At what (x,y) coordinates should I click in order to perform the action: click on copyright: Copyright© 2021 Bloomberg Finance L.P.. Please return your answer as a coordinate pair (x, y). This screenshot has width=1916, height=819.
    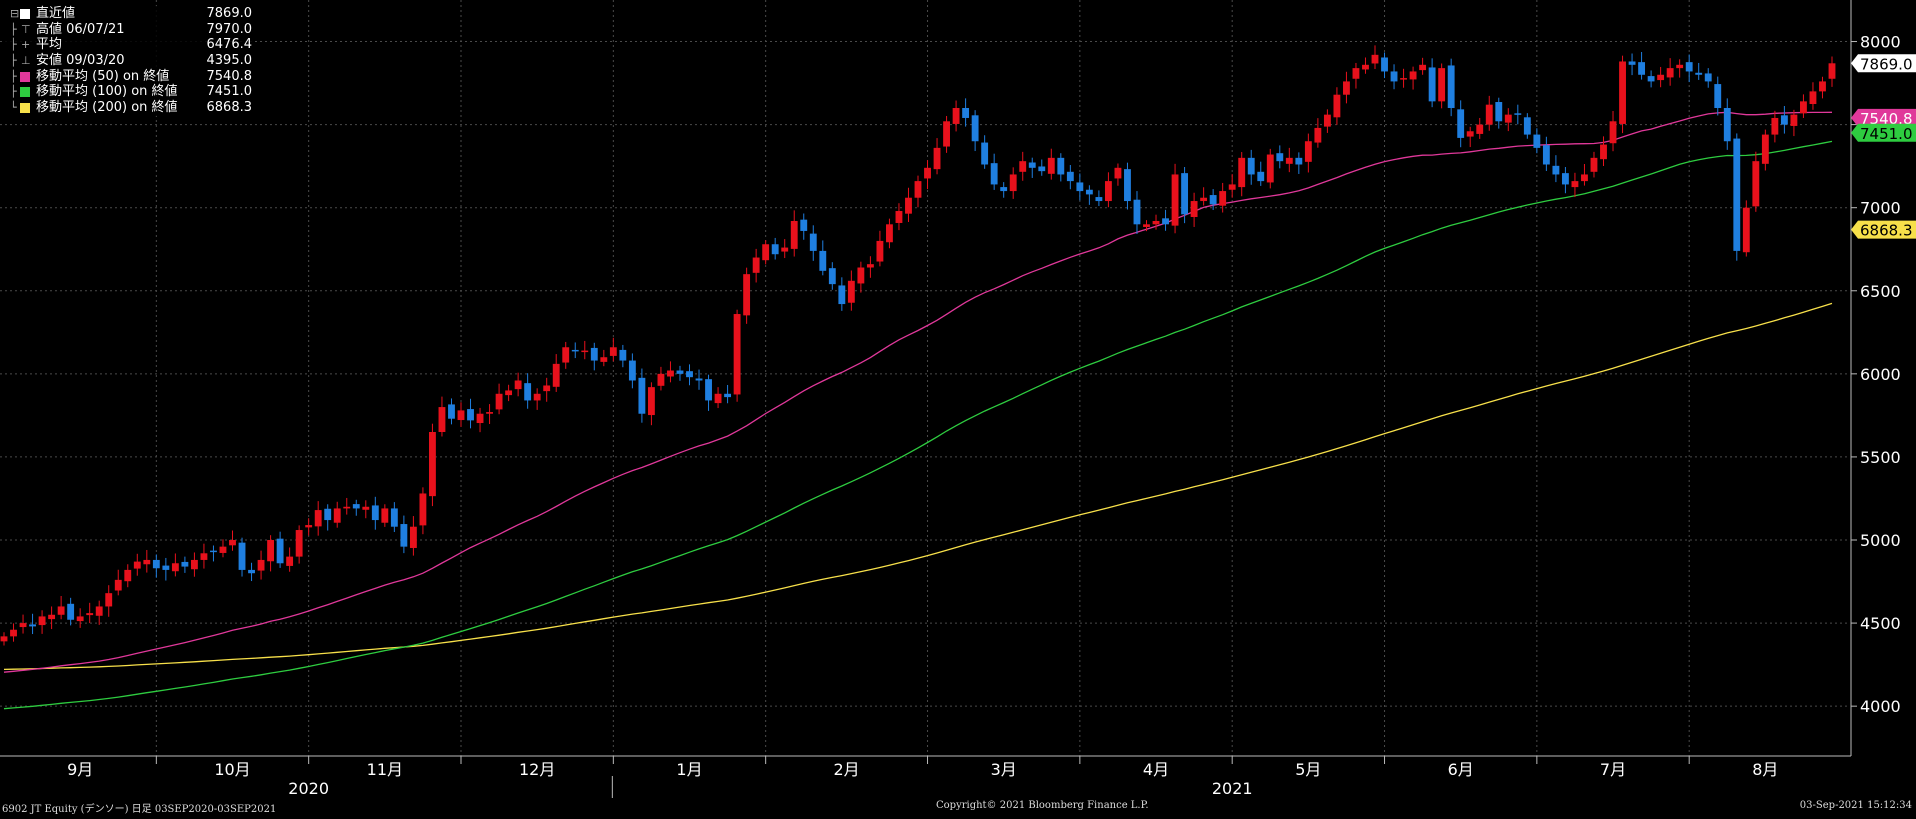
    Looking at the image, I should click on (1042, 805).